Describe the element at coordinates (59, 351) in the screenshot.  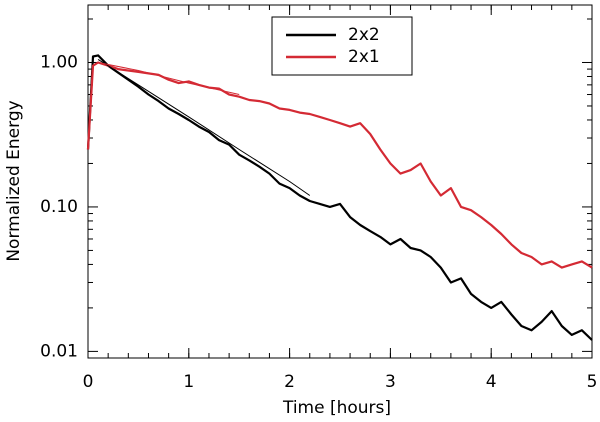
I see `y-tick-label: 0.01` at that location.